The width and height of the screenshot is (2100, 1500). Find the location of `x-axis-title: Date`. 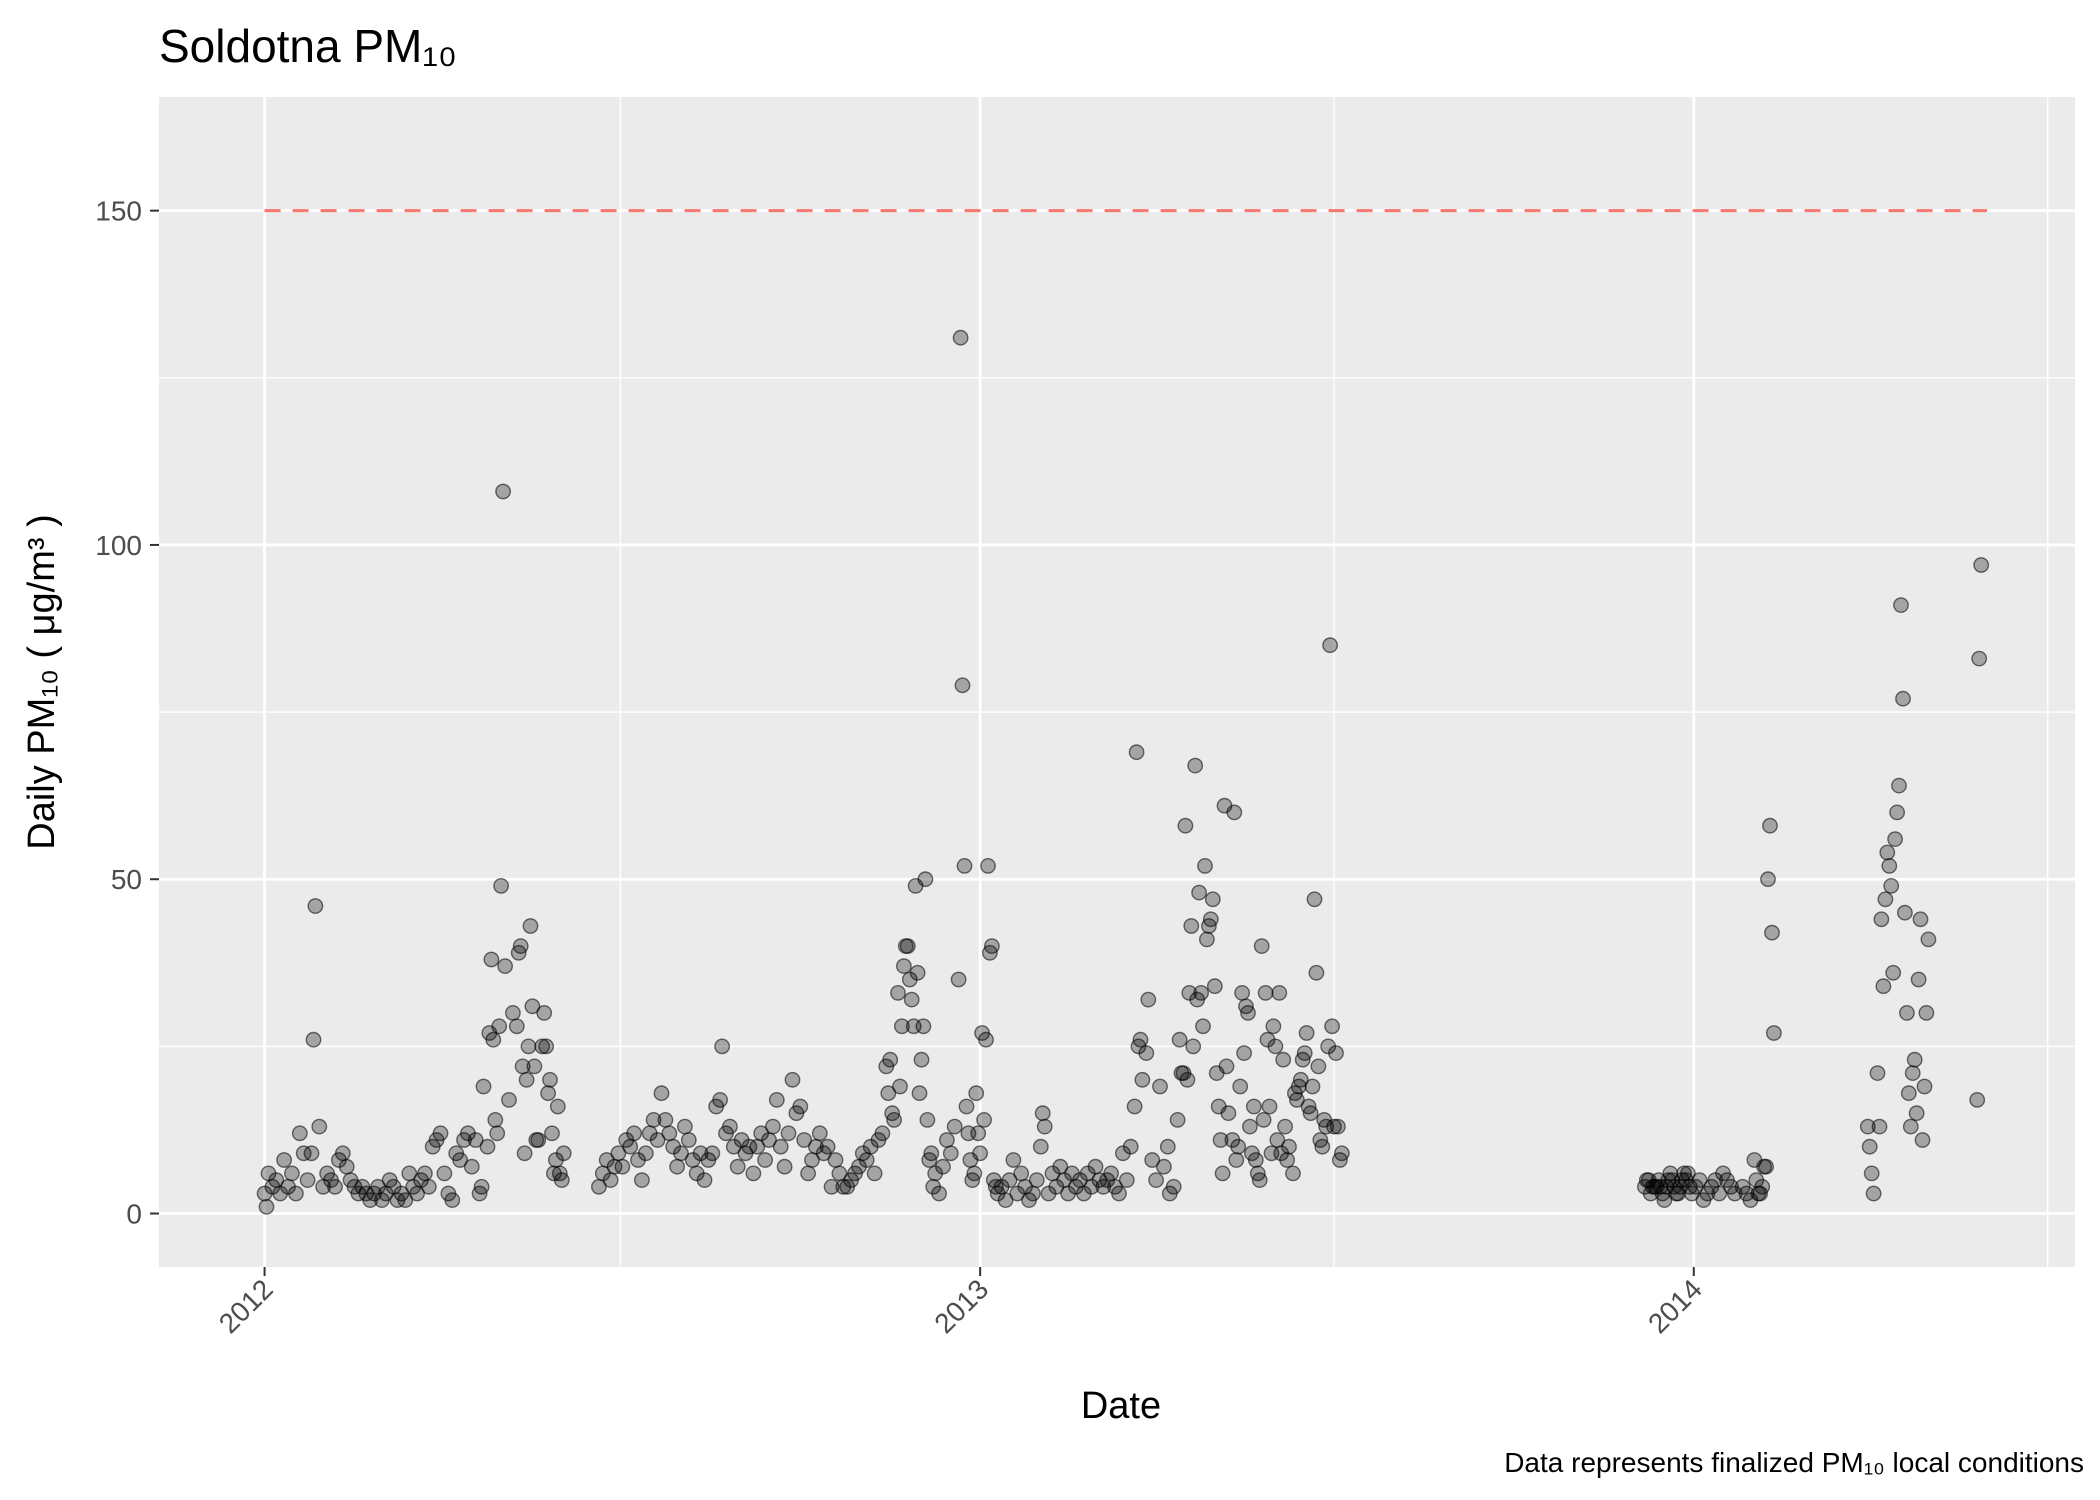

x-axis-title: Date is located at coordinates (1121, 1406).